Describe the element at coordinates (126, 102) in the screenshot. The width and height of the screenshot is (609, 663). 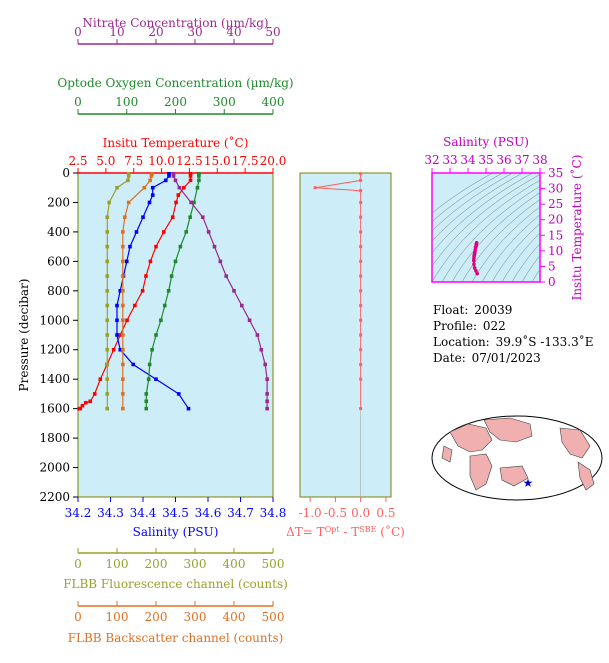
I see `oxygen-tick-label: 100` at that location.